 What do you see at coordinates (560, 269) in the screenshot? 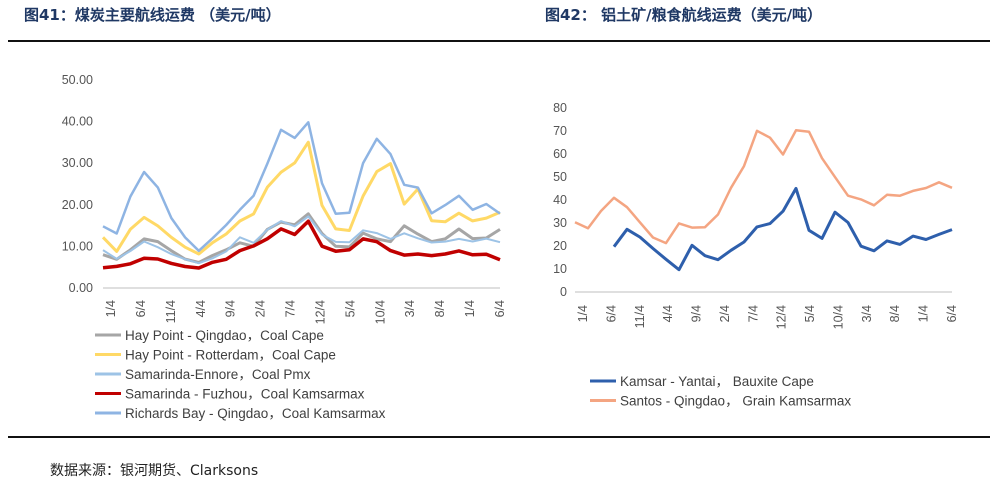
I see `y-tick-label: 10` at bounding box center [560, 269].